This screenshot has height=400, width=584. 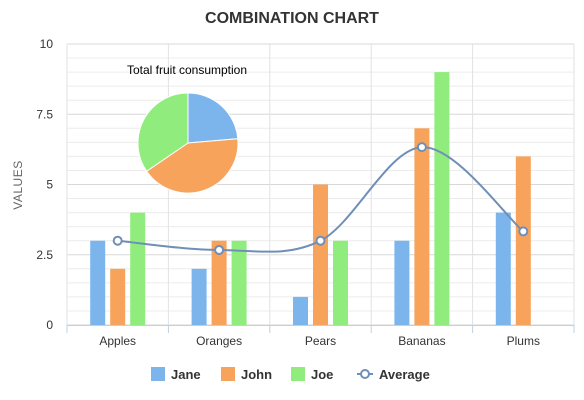 What do you see at coordinates (421, 147) in the screenshot?
I see `average-point-bananas` at bounding box center [421, 147].